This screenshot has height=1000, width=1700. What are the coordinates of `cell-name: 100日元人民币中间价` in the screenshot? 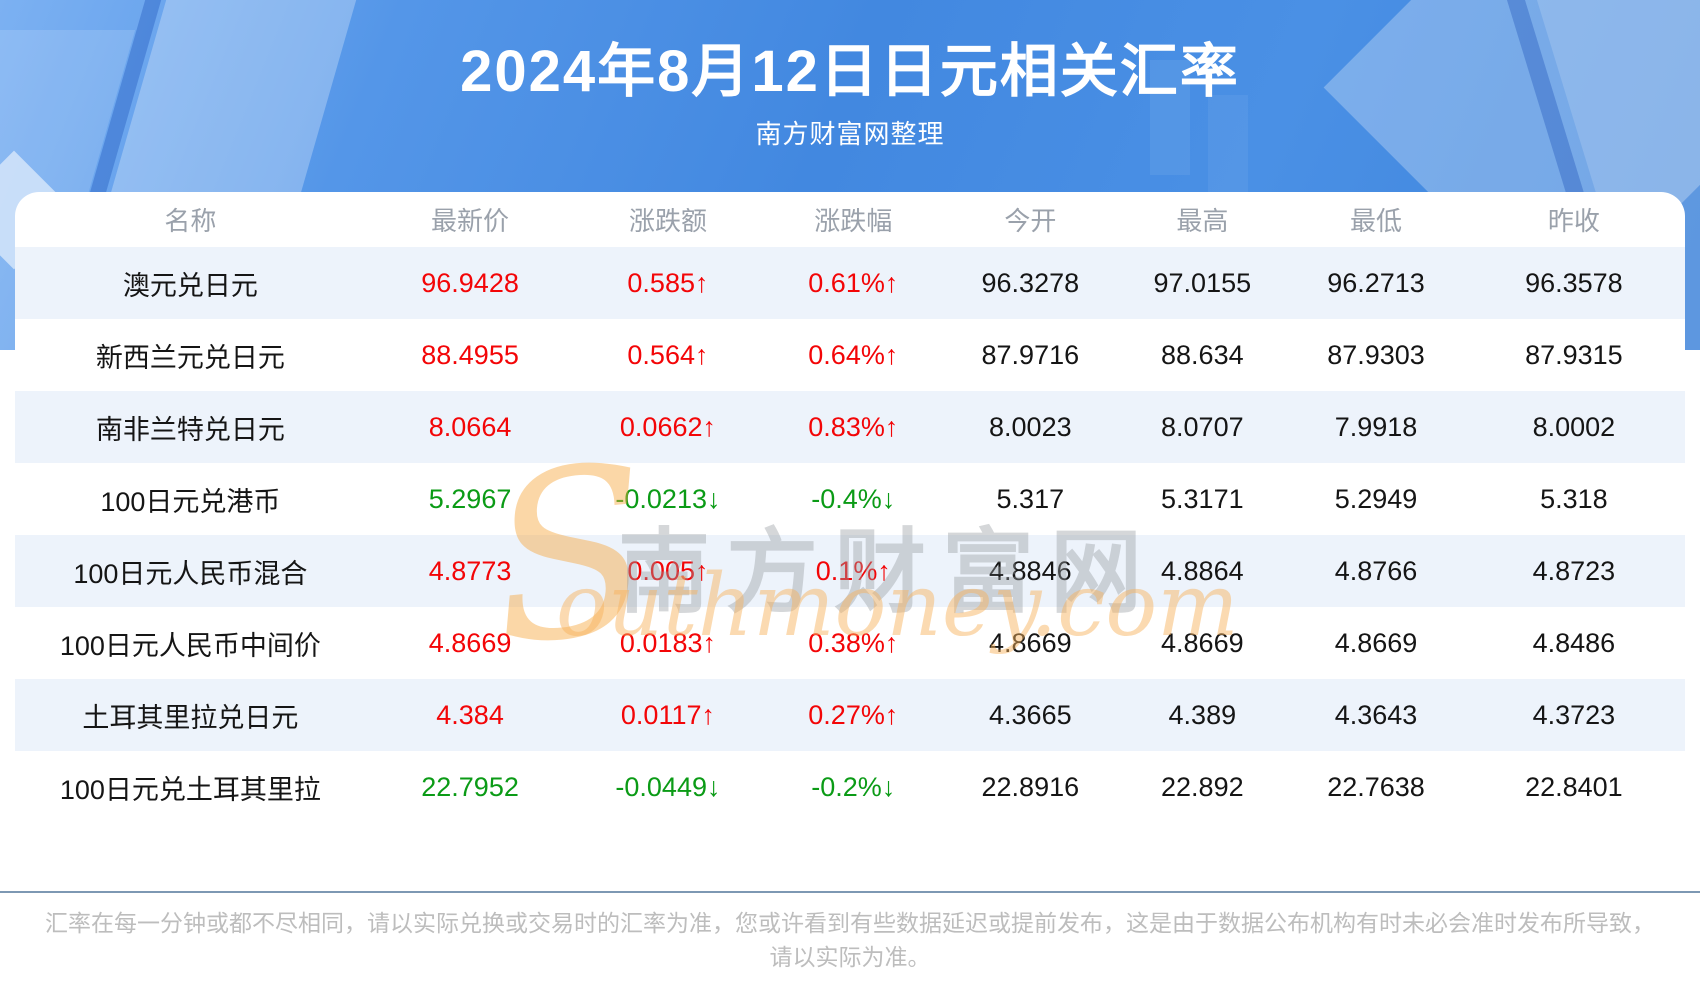 It's located at (190, 645).